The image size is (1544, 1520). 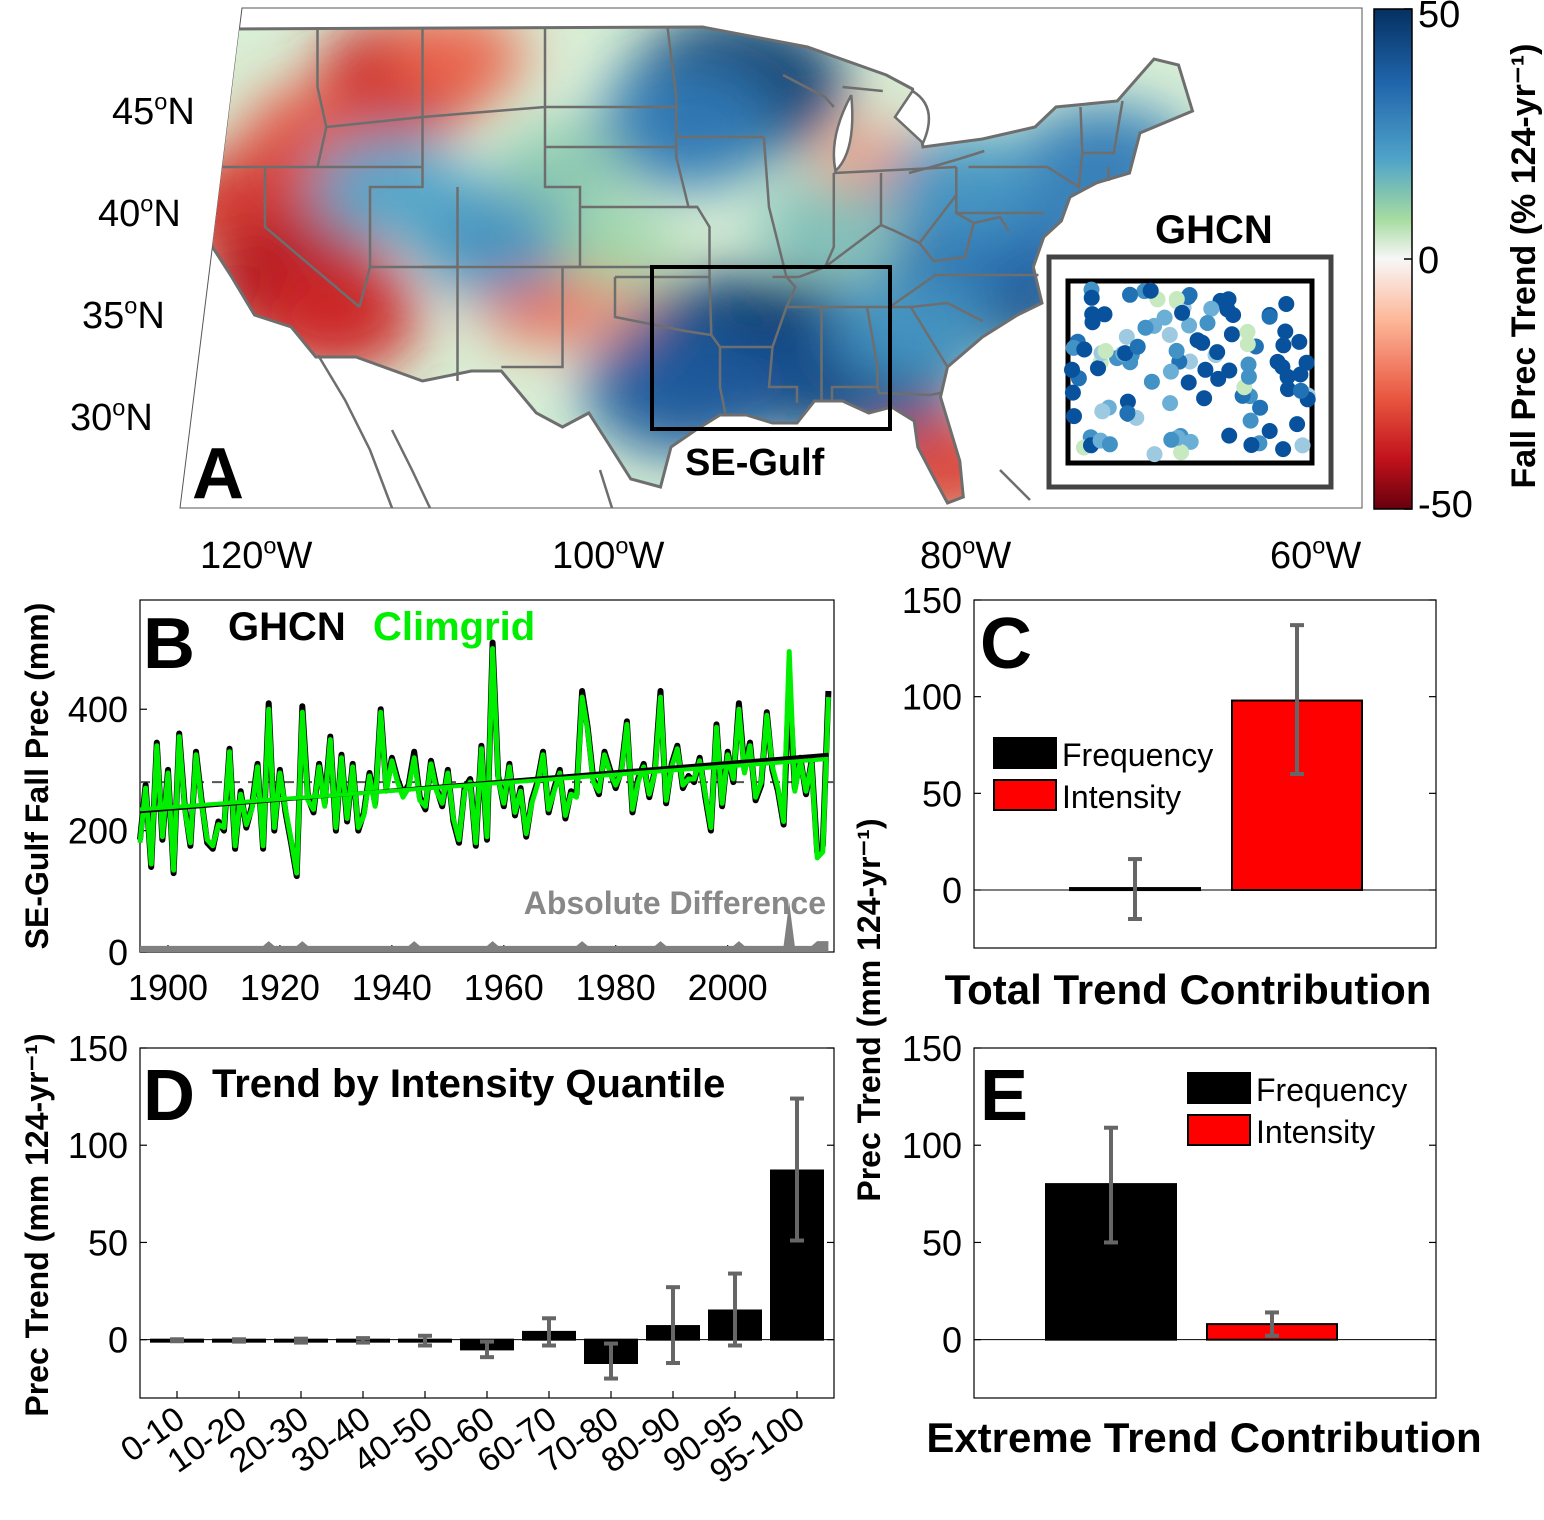 I want to click on panel-c-axes, so click(x=1205, y=774).